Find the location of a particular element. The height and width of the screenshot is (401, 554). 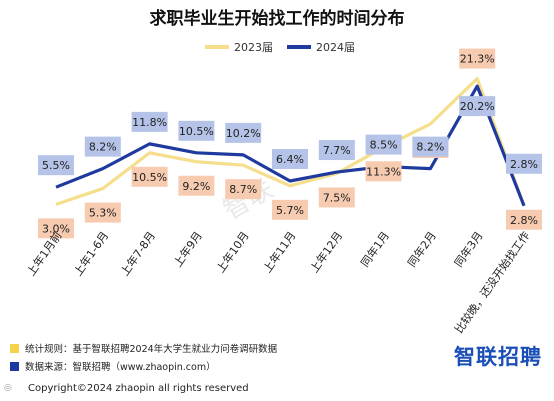

data-label-0-3: 9.2% is located at coordinates (196, 186).